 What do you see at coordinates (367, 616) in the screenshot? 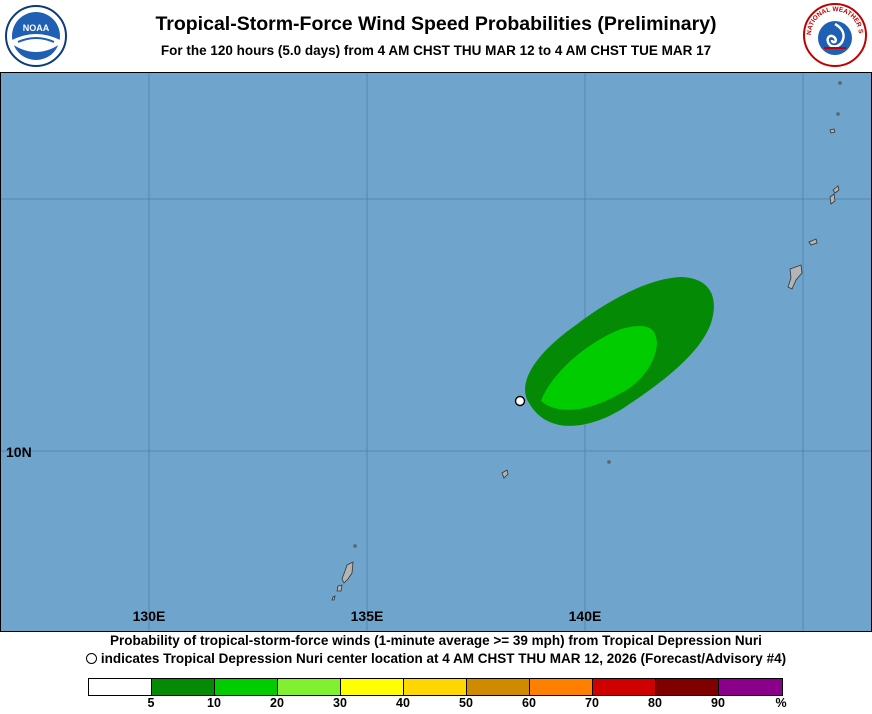
I see `lon-label-135e: 135E` at bounding box center [367, 616].